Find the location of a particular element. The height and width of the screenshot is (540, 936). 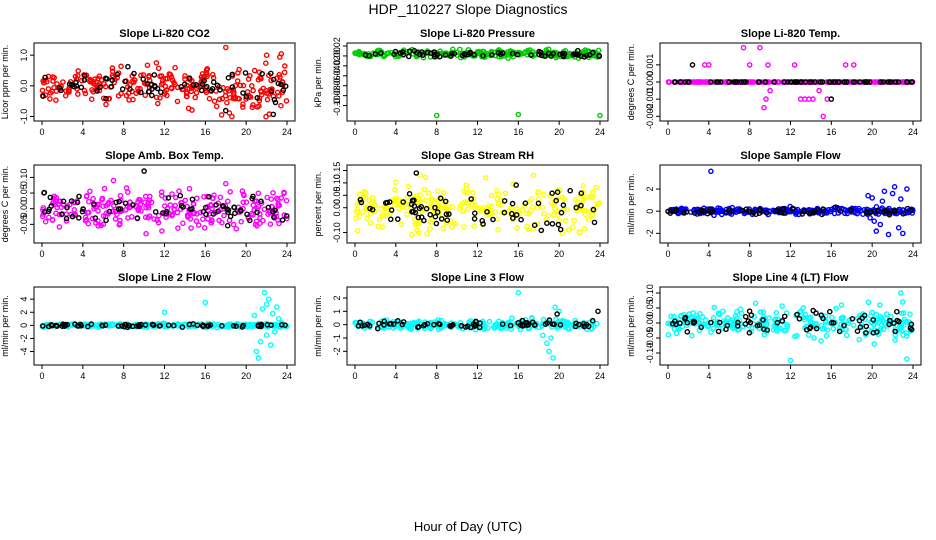

x-tick-label: 12 is located at coordinates (790, 132).